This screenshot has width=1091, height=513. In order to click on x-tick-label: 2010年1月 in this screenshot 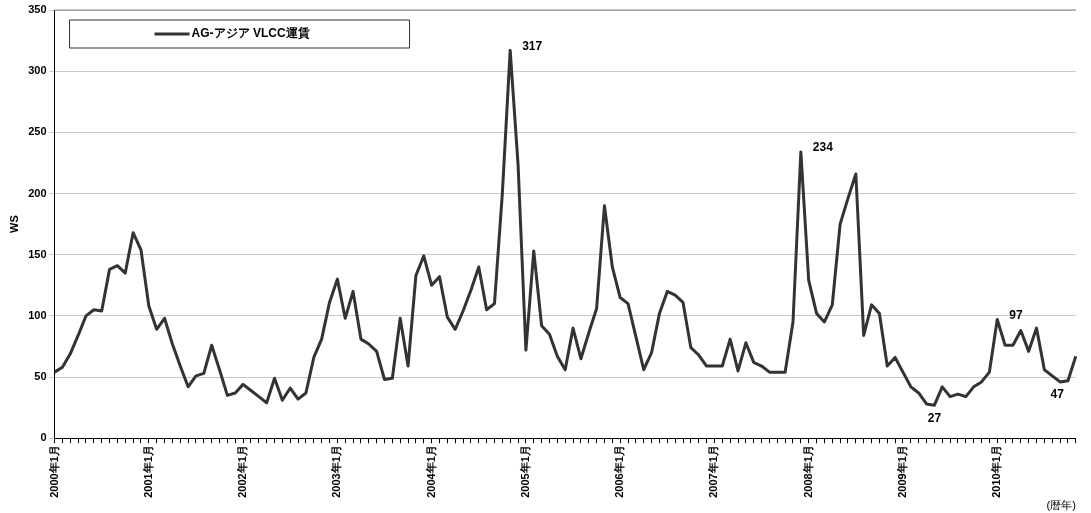, I will do `click(996, 471)`.